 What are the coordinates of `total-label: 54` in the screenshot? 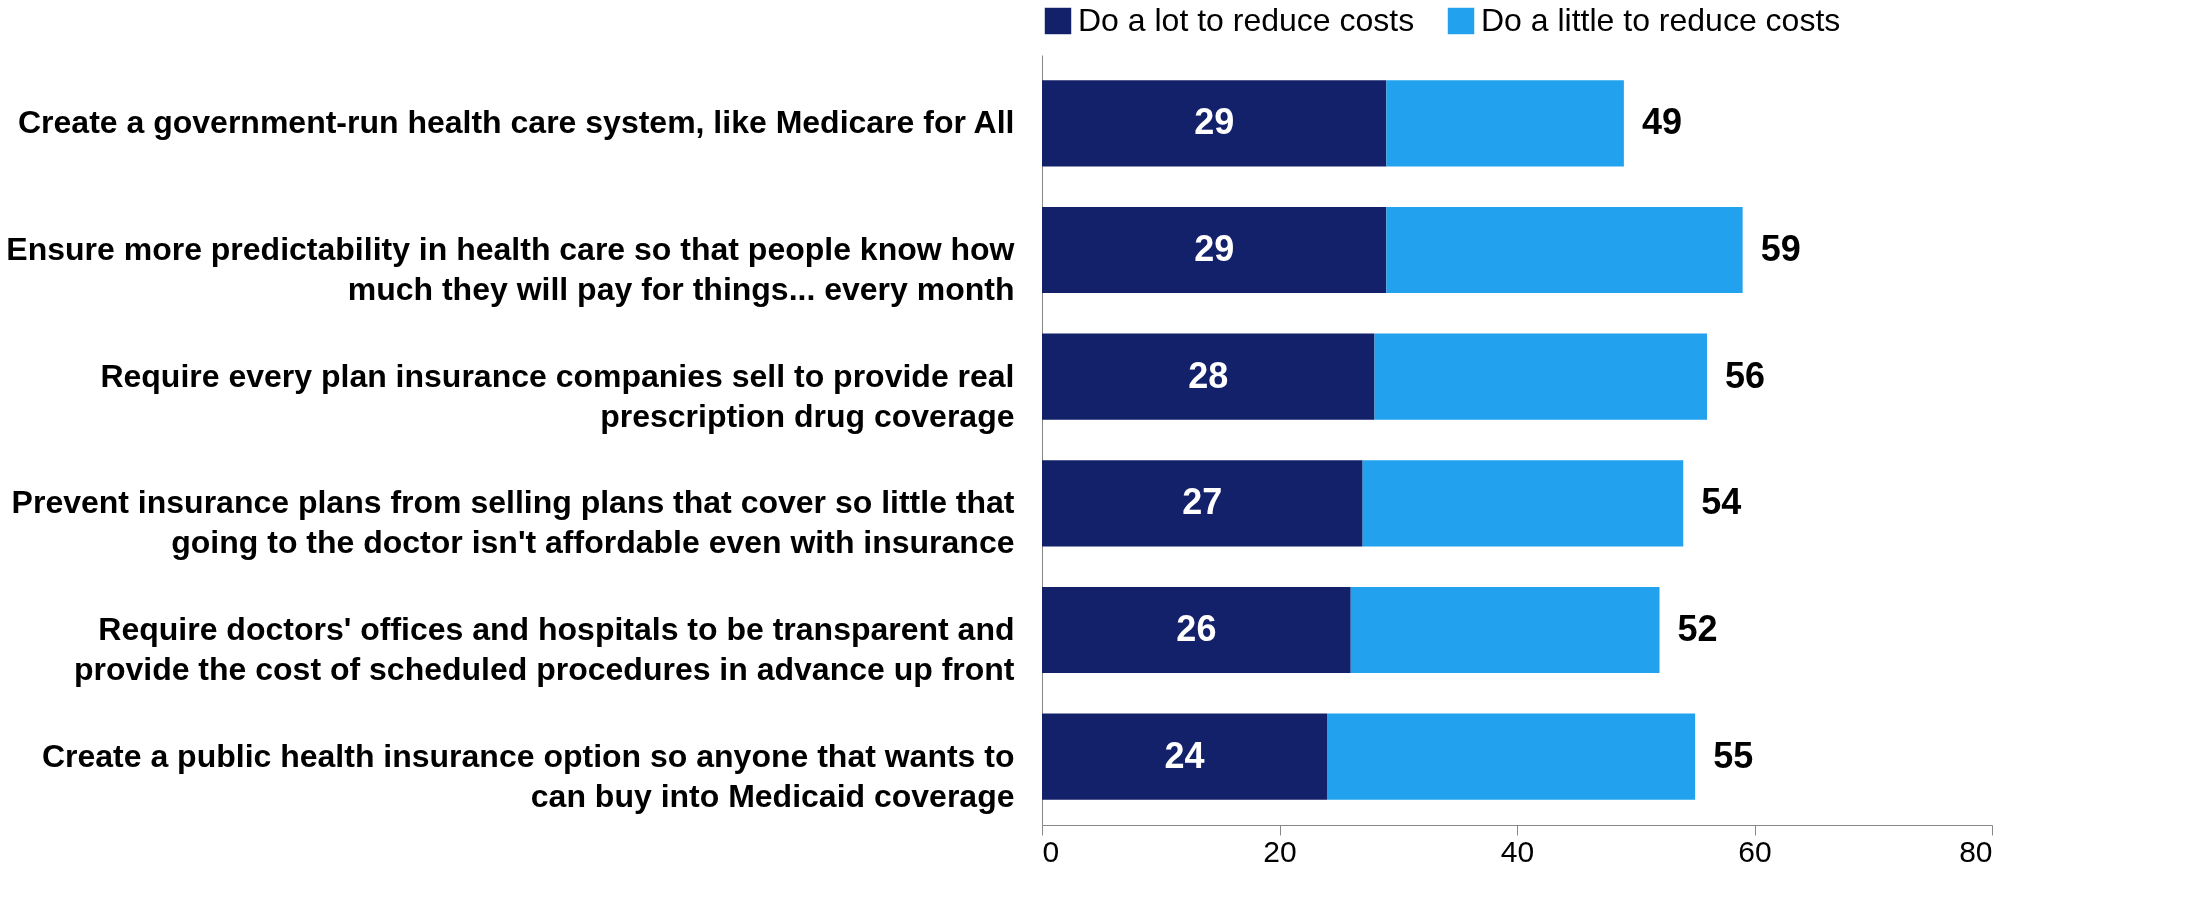 It's located at (1721, 502).